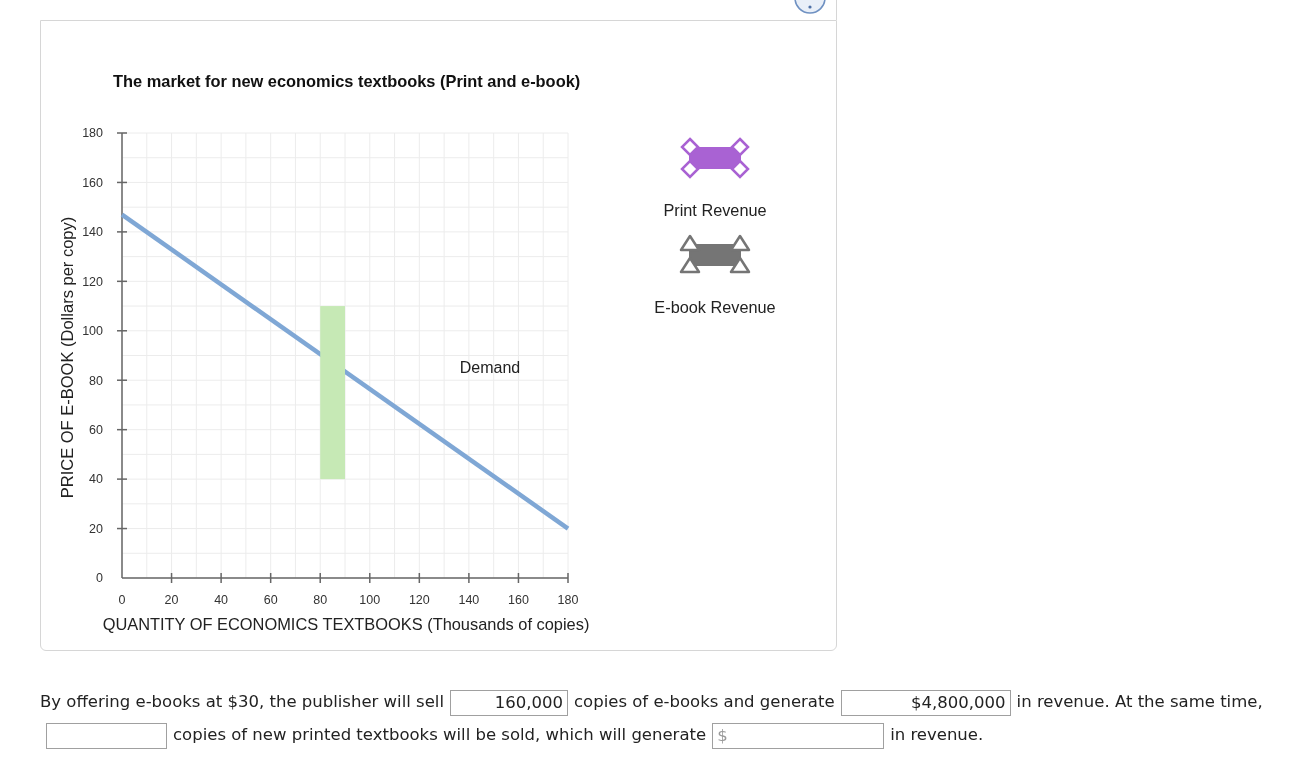  What do you see at coordinates (370, 600) in the screenshot?
I see `x-tick-label: 100` at bounding box center [370, 600].